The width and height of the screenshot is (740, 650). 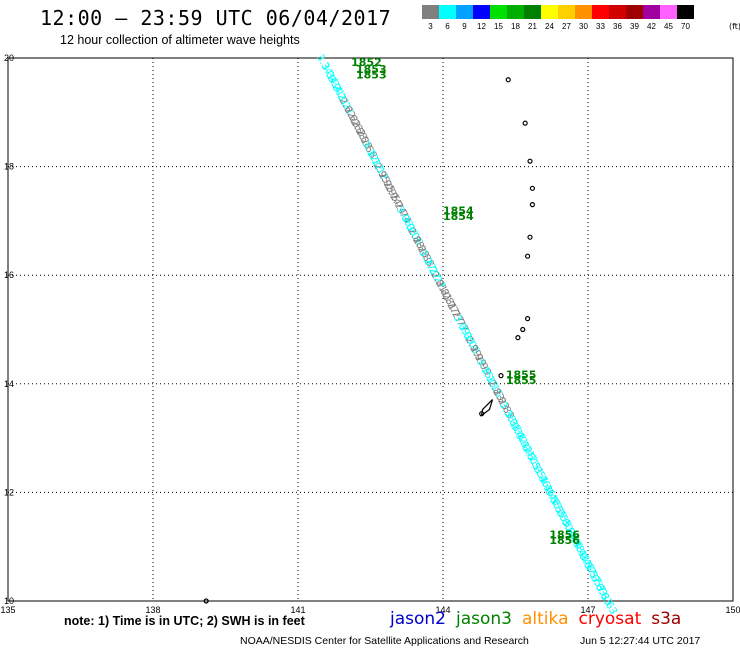 I want to click on lat-tick-label: 12, so click(x=9, y=492).